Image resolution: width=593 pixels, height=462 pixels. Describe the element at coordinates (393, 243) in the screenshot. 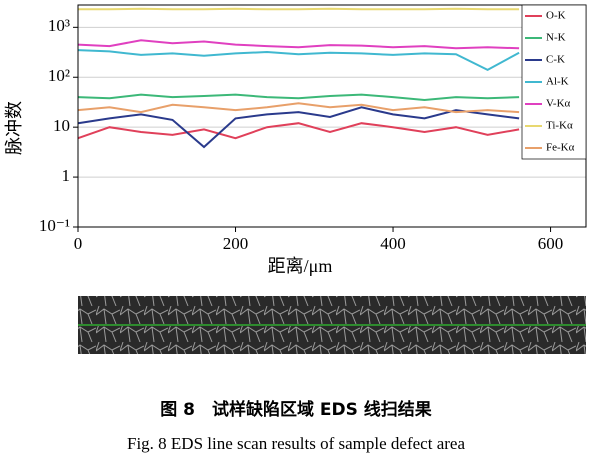

I see `x-tick-label: 400` at that location.